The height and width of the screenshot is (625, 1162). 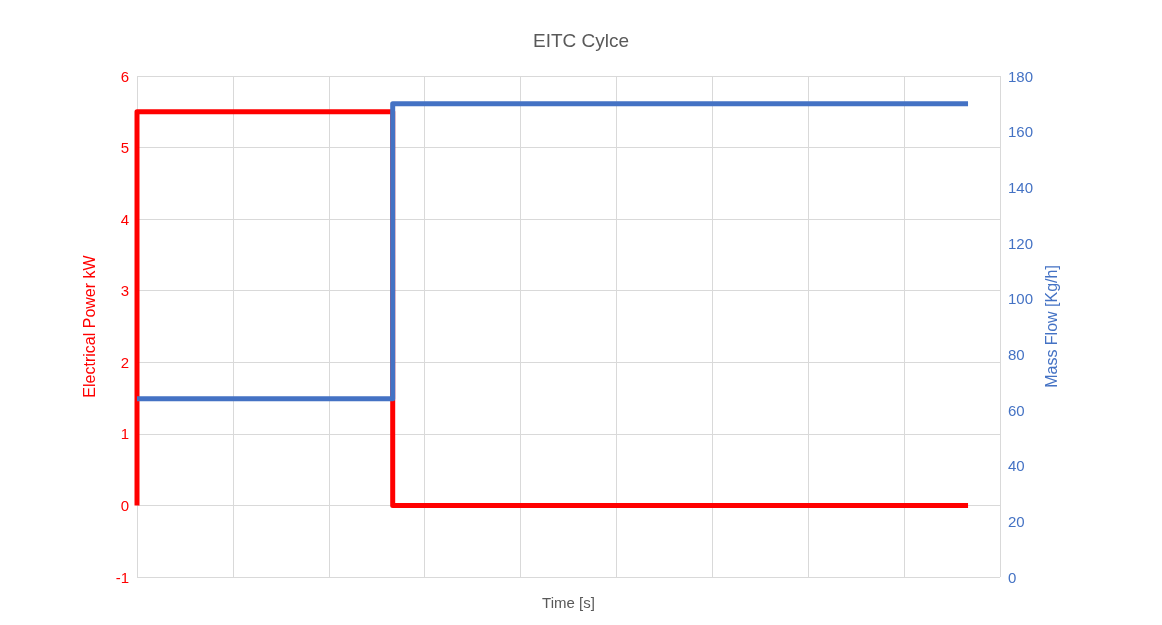 I want to click on y-tick-label: -1, so click(x=122, y=577).